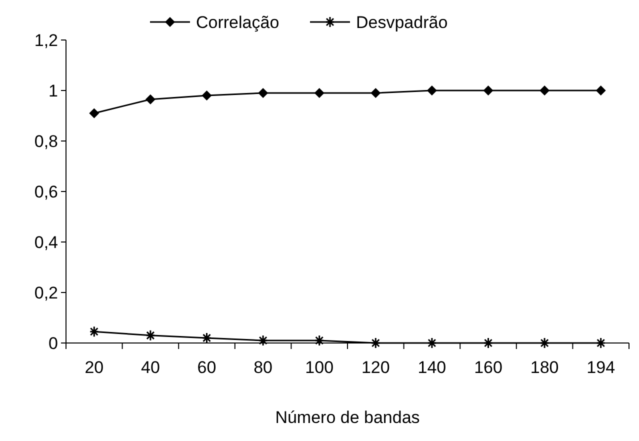 The height and width of the screenshot is (441, 639). I want to click on x-tick-label: 194, so click(601, 367).